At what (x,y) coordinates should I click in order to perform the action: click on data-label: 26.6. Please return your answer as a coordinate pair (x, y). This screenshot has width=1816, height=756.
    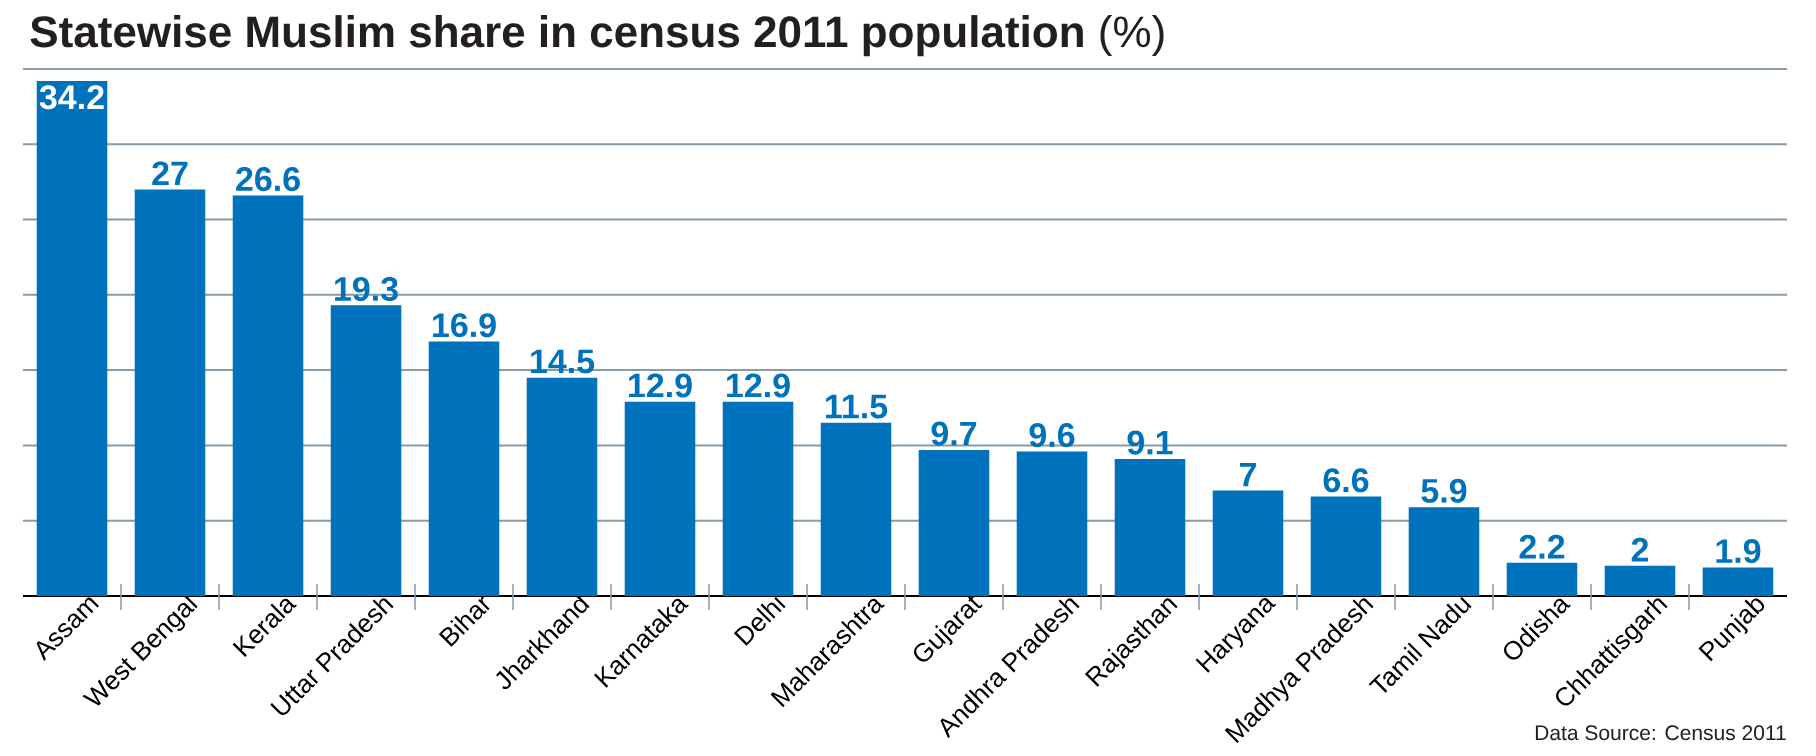
    Looking at the image, I should click on (268, 179).